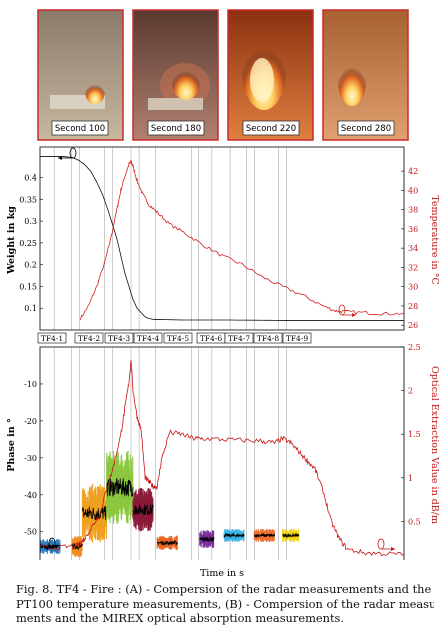  I want to click on y2-tick-label: 2, so click(410, 391).